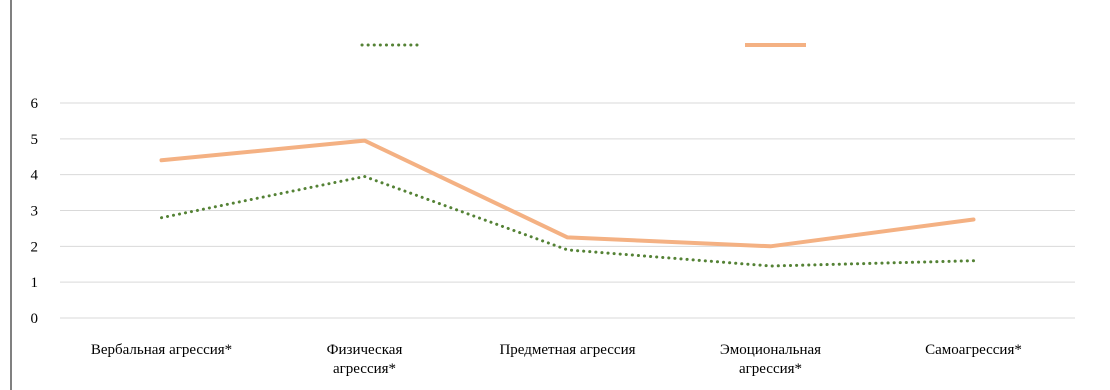 The image size is (1110, 390). What do you see at coordinates (770, 350) in the screenshot?
I see `x-tick-label-line: Эмоциональная` at bounding box center [770, 350].